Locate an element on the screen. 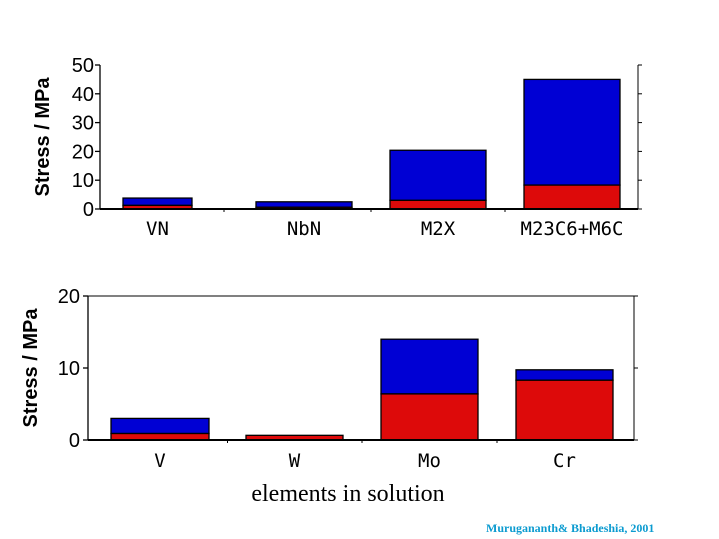 This screenshot has height=539, width=719. x-tick-label: V is located at coordinates (159, 461).